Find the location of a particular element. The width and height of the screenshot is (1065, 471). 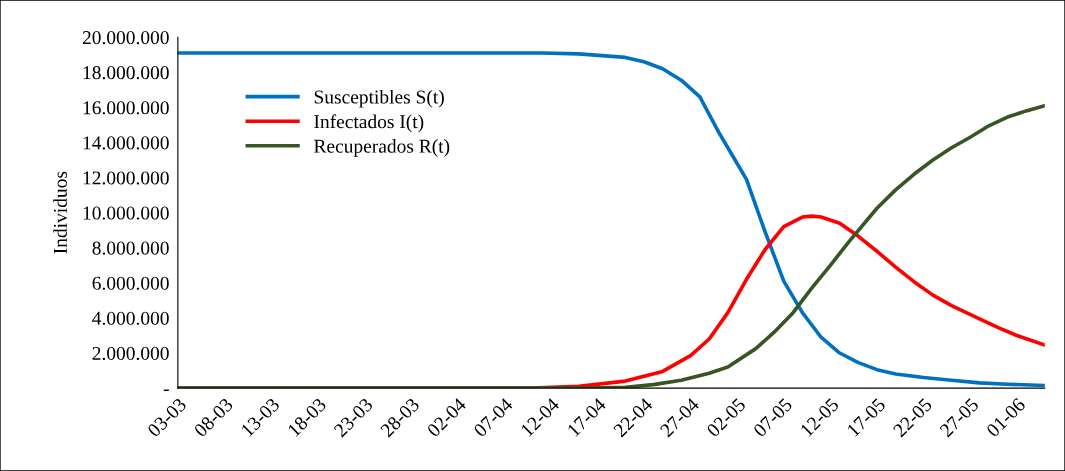

legend-label: Susceptibles S(t) is located at coordinates (379, 98).